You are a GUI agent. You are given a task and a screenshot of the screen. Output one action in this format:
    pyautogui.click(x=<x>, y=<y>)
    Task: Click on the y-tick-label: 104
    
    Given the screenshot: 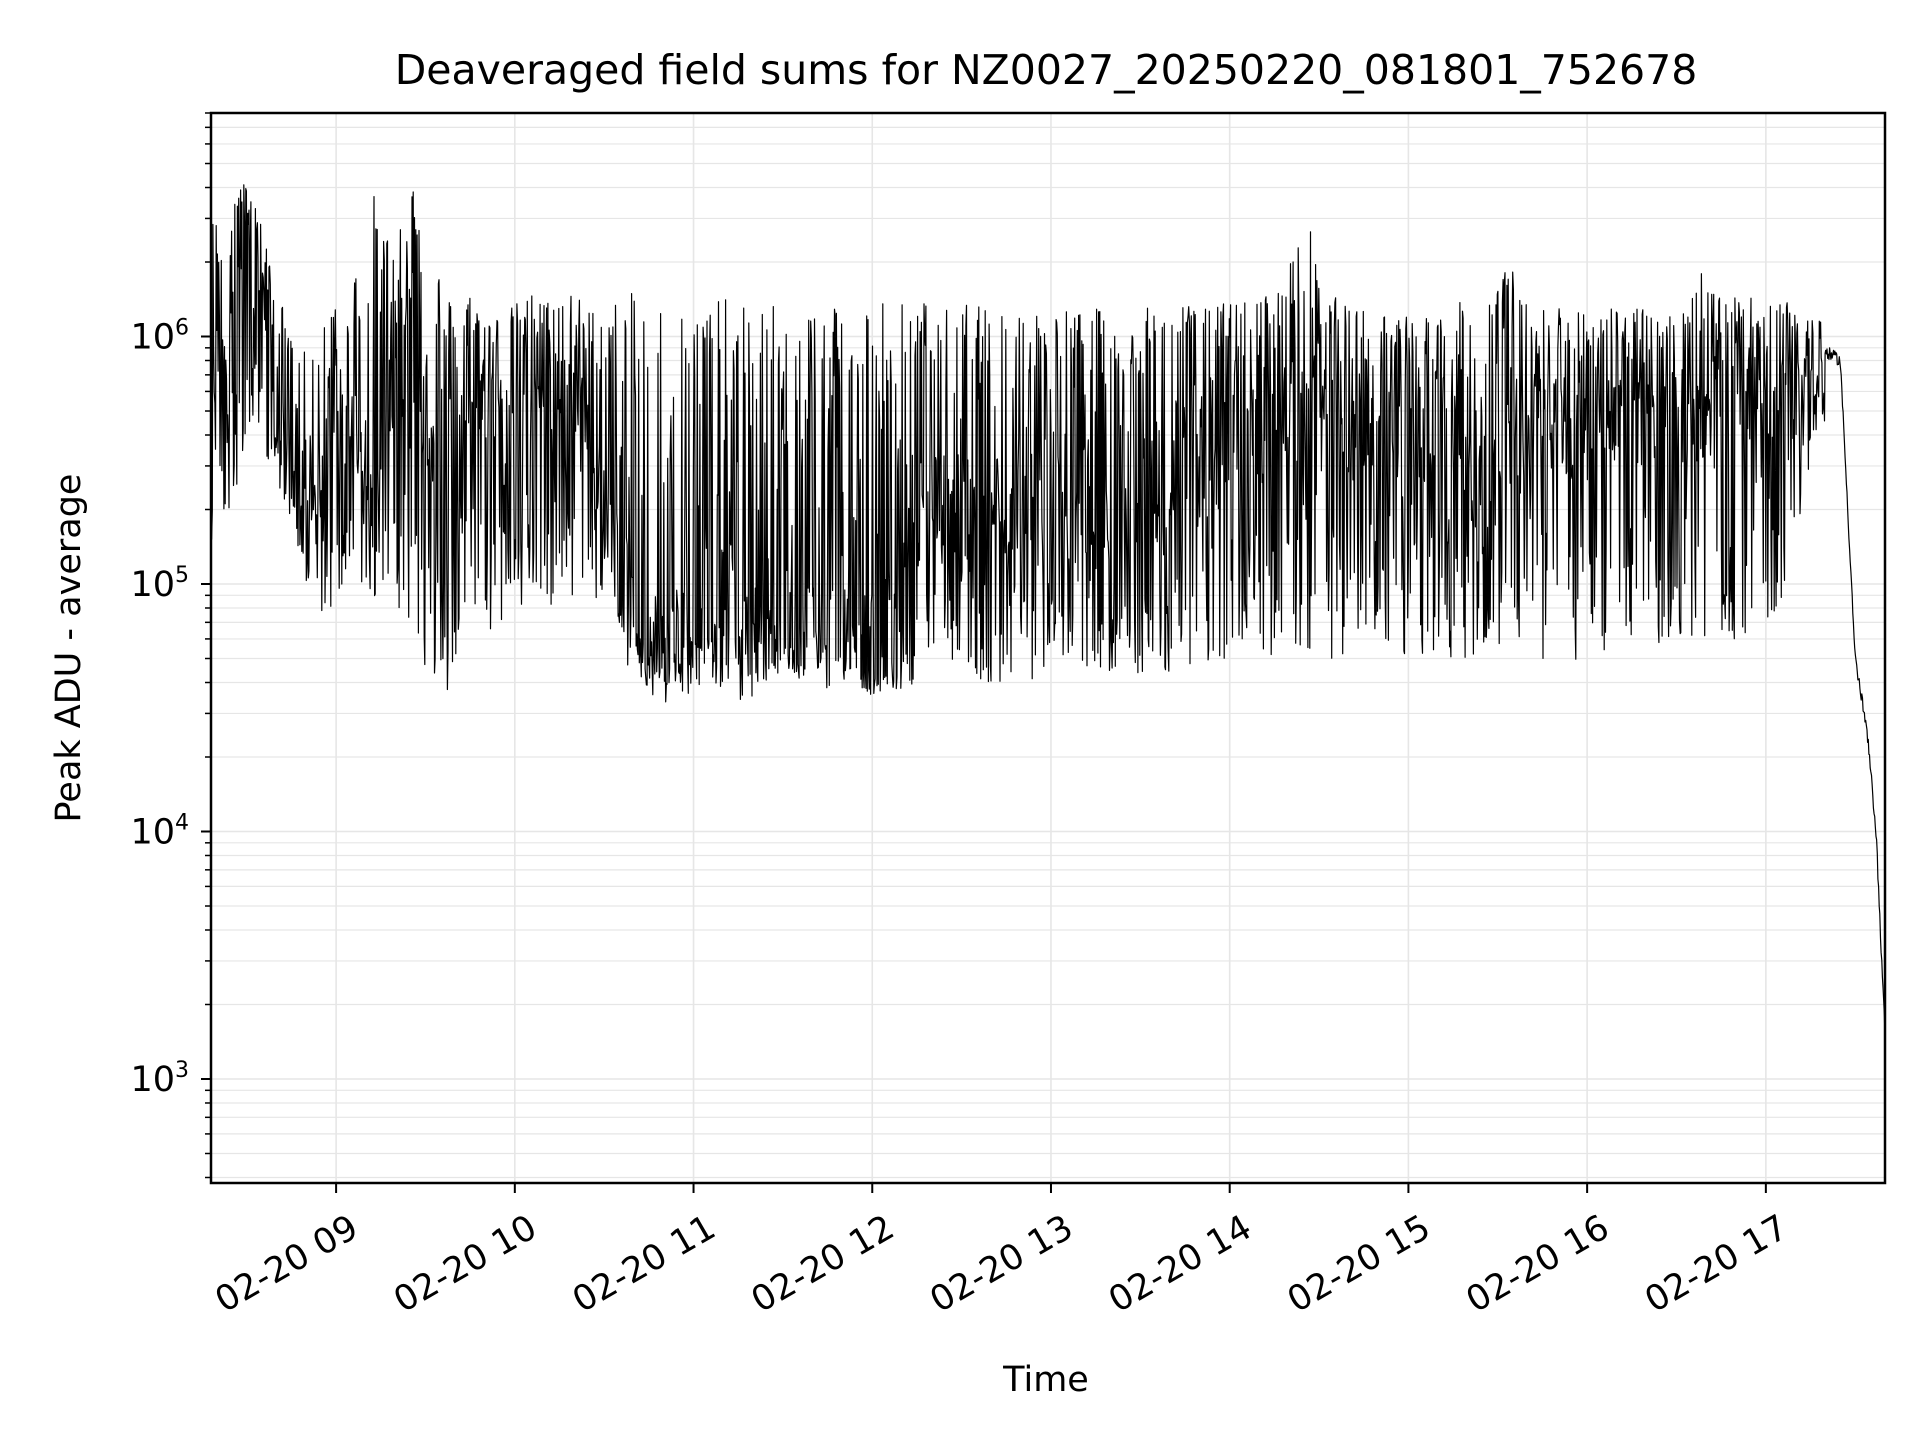 What is the action you would take?
    pyautogui.click(x=159, y=832)
    